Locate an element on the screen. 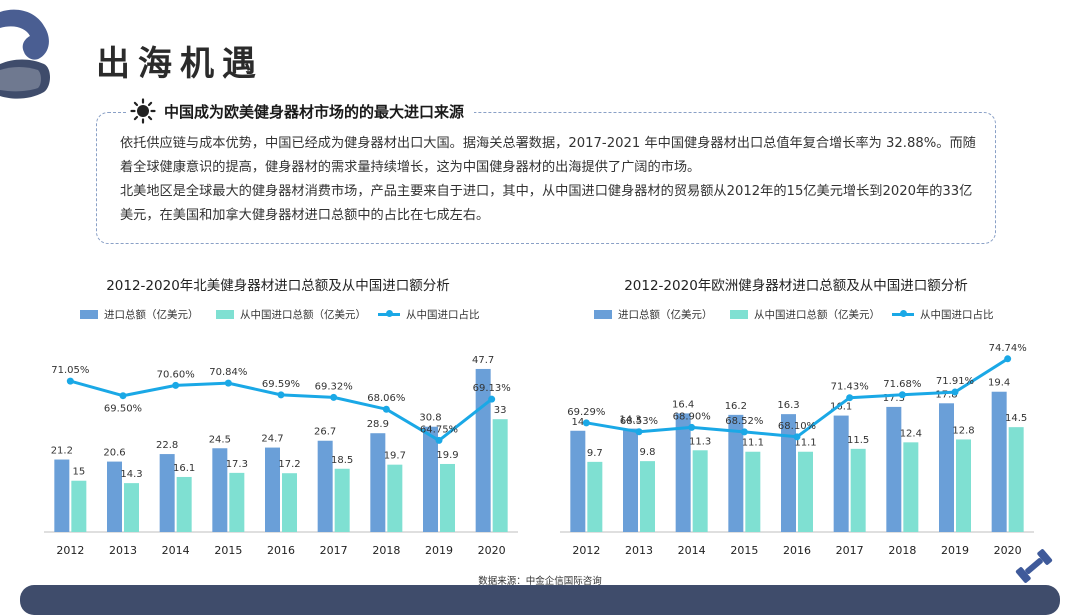 The image size is (1080, 615). share-point-2014 is located at coordinates (692, 427).